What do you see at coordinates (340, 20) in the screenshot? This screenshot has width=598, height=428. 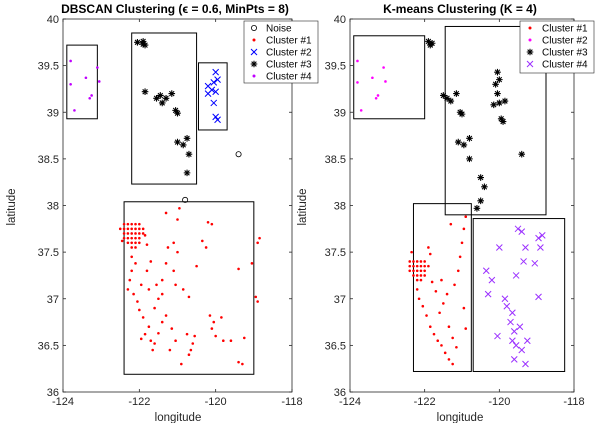 I see `kmeans-y-tick-label: 40` at bounding box center [340, 20].